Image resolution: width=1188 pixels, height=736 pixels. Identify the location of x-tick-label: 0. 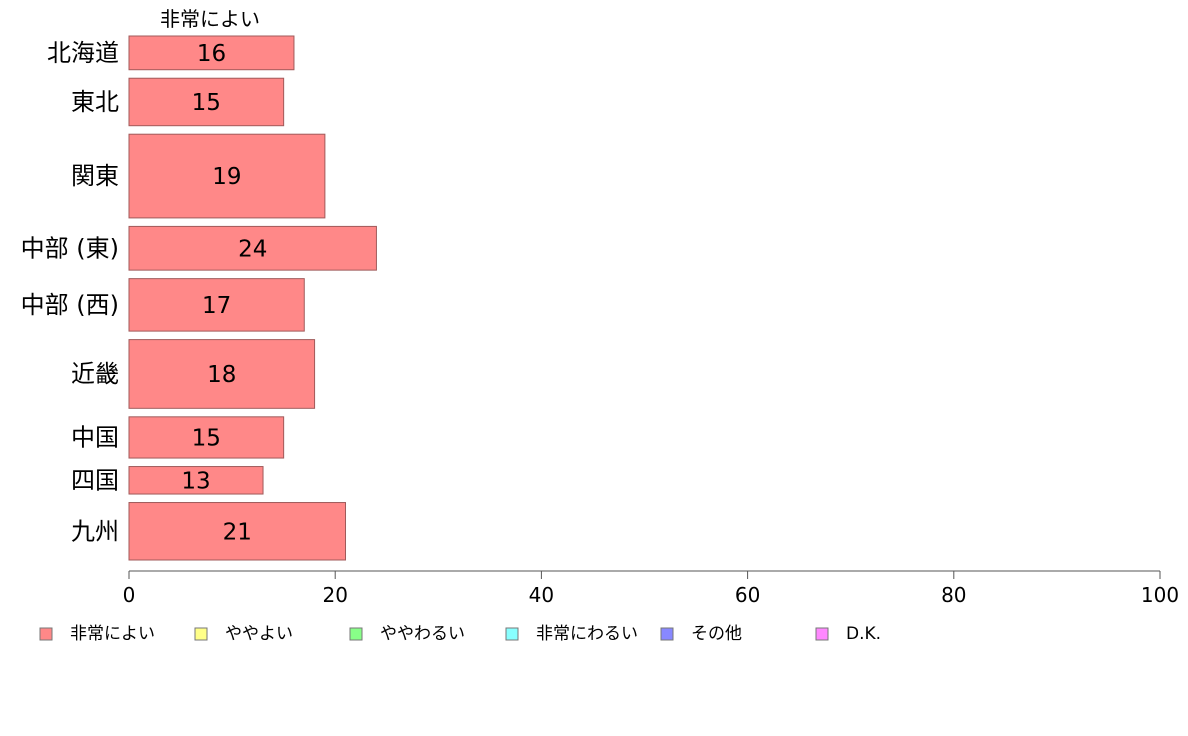
(129, 595).